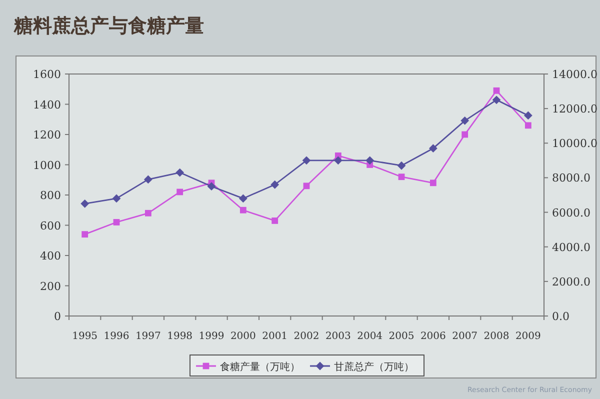  I want to click on x-tick-label: 1999, so click(211, 336).